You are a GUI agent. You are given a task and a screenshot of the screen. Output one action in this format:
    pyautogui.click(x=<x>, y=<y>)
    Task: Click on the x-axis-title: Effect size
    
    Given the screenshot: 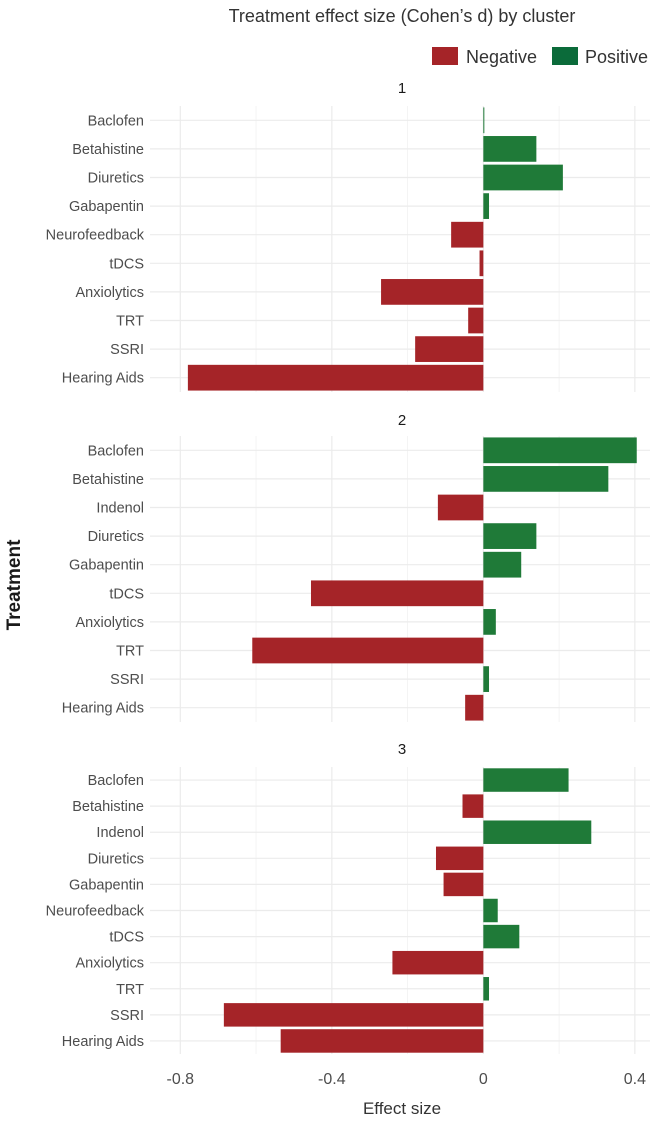 What is the action you would take?
    pyautogui.click(x=402, y=1108)
    